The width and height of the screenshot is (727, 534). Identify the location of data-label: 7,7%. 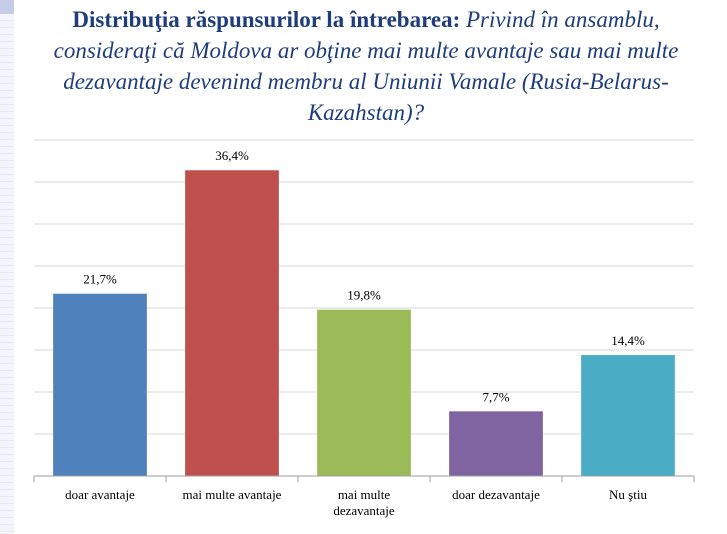
(495, 396).